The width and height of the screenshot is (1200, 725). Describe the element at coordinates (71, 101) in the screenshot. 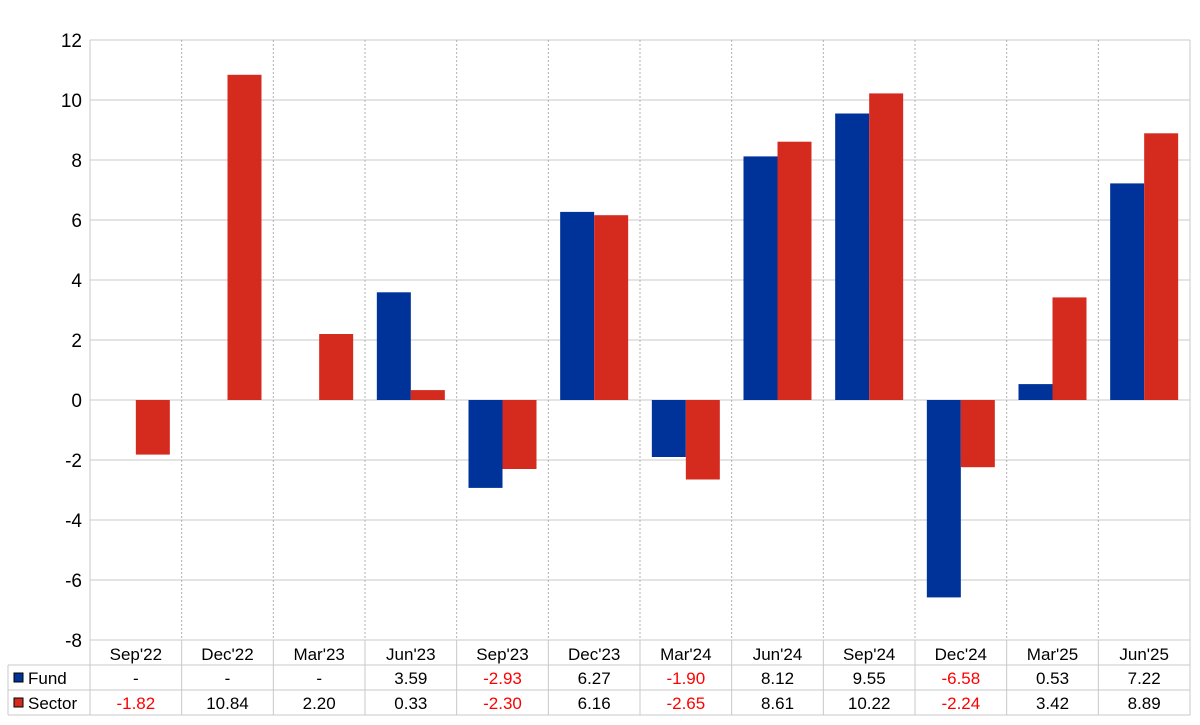

I see `y-tick-label: 10` at that location.